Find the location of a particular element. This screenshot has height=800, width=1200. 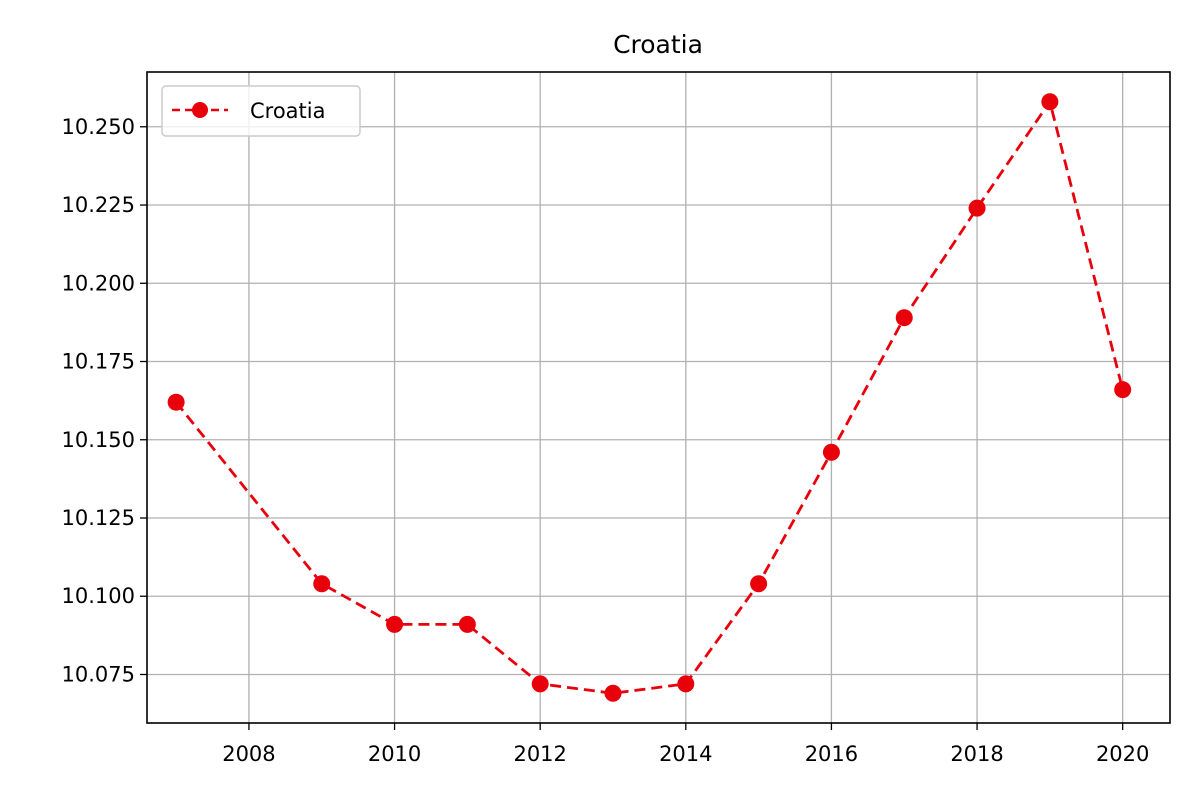

y-tick-label: 10.200 is located at coordinates (98, 283).